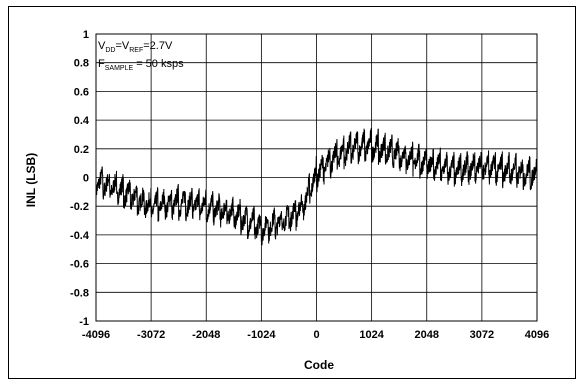 The width and height of the screenshot is (584, 385). Describe the element at coordinates (537, 335) in the screenshot. I see `x-tick-label: 4096` at that location.